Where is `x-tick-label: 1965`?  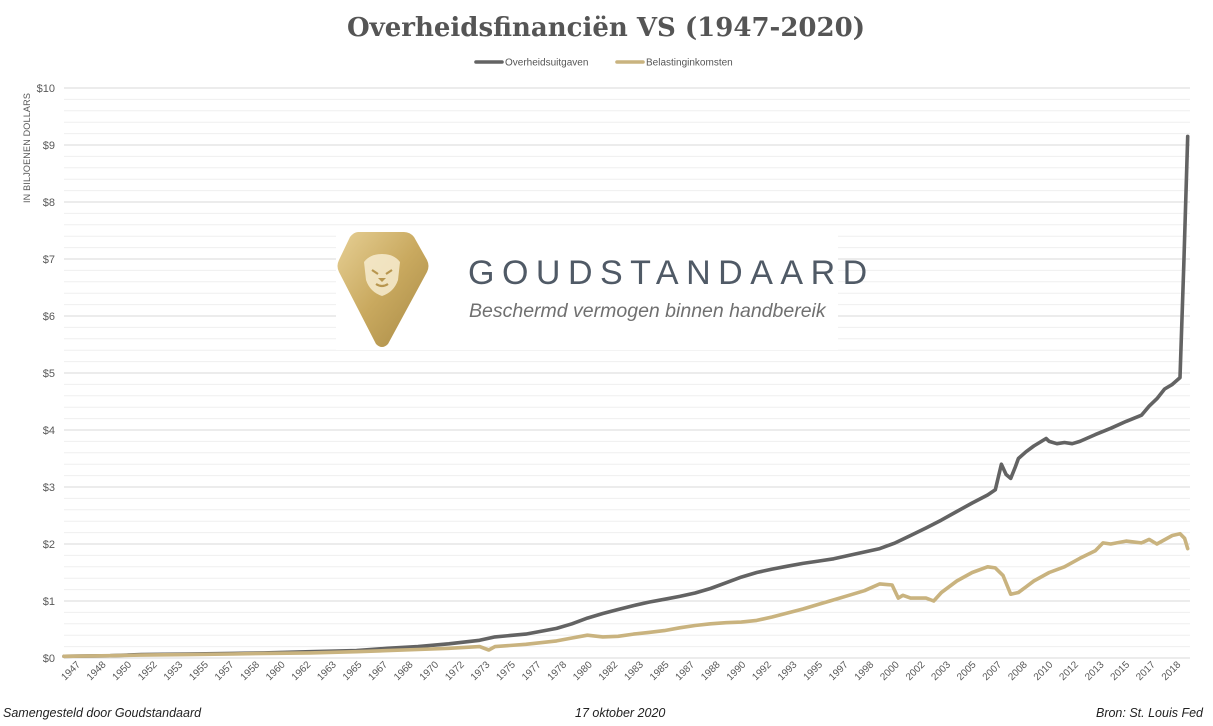
x-tick-label: 1965 is located at coordinates (353, 671).